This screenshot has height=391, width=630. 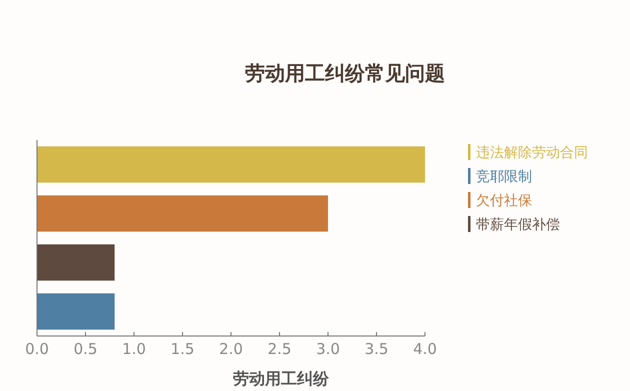 What do you see at coordinates (37, 349) in the screenshot?
I see `x-tick-label: 0.0` at bounding box center [37, 349].